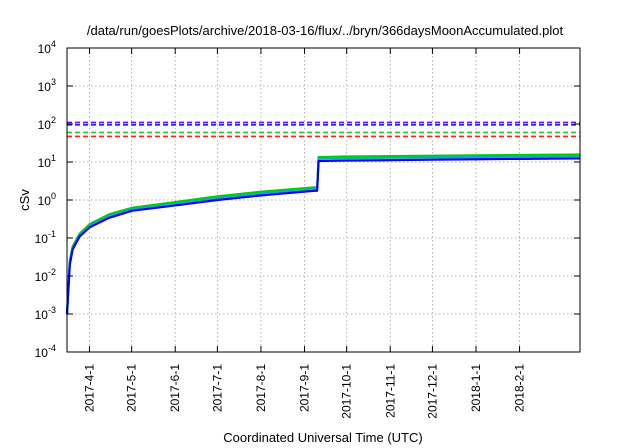 This screenshot has height=448, width=640. What do you see at coordinates (323, 129) in the screenshot?
I see `threshold-lines` at bounding box center [323, 129].